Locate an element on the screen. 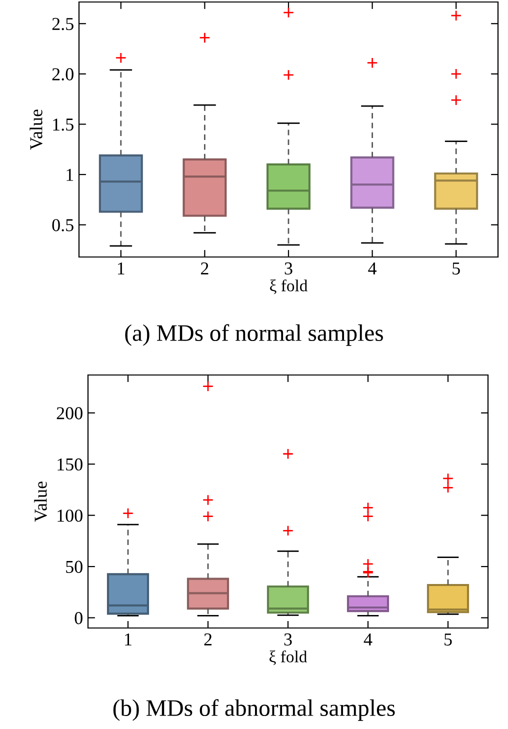  y-tick-label: 1 is located at coordinates (70, 174).